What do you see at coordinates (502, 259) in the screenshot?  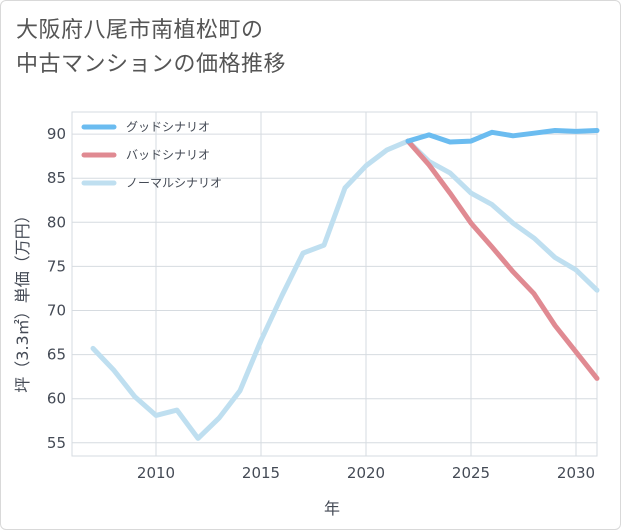 I see `series-line-bad` at bounding box center [502, 259].